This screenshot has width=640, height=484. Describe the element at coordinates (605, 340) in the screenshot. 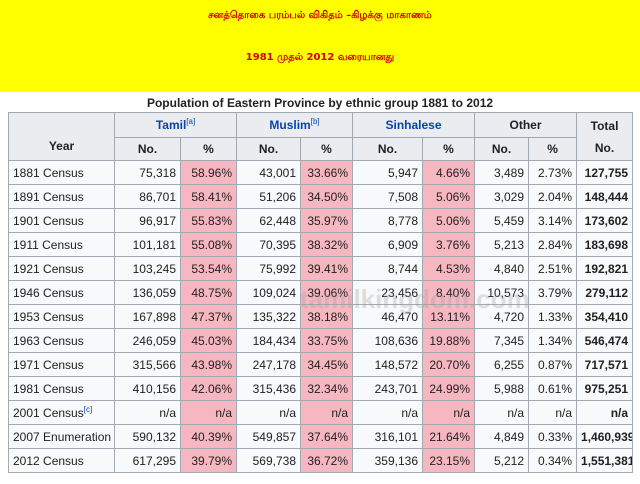

I see `cell-total: 546,474` at that location.